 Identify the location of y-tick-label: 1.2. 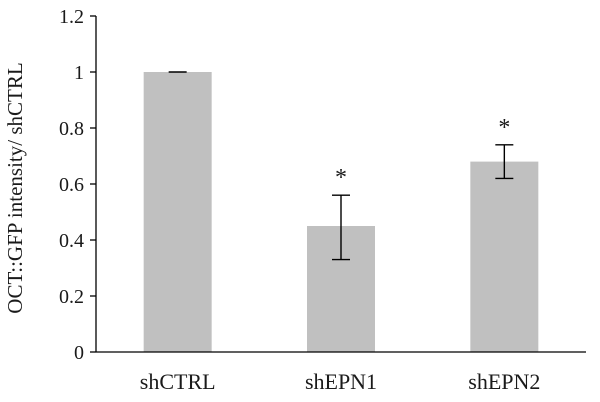
(71, 17).